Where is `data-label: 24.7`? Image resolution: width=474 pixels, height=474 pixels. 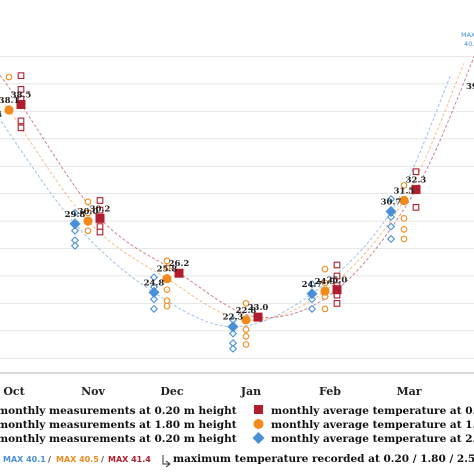 data-label: 24.7 is located at coordinates (312, 285).